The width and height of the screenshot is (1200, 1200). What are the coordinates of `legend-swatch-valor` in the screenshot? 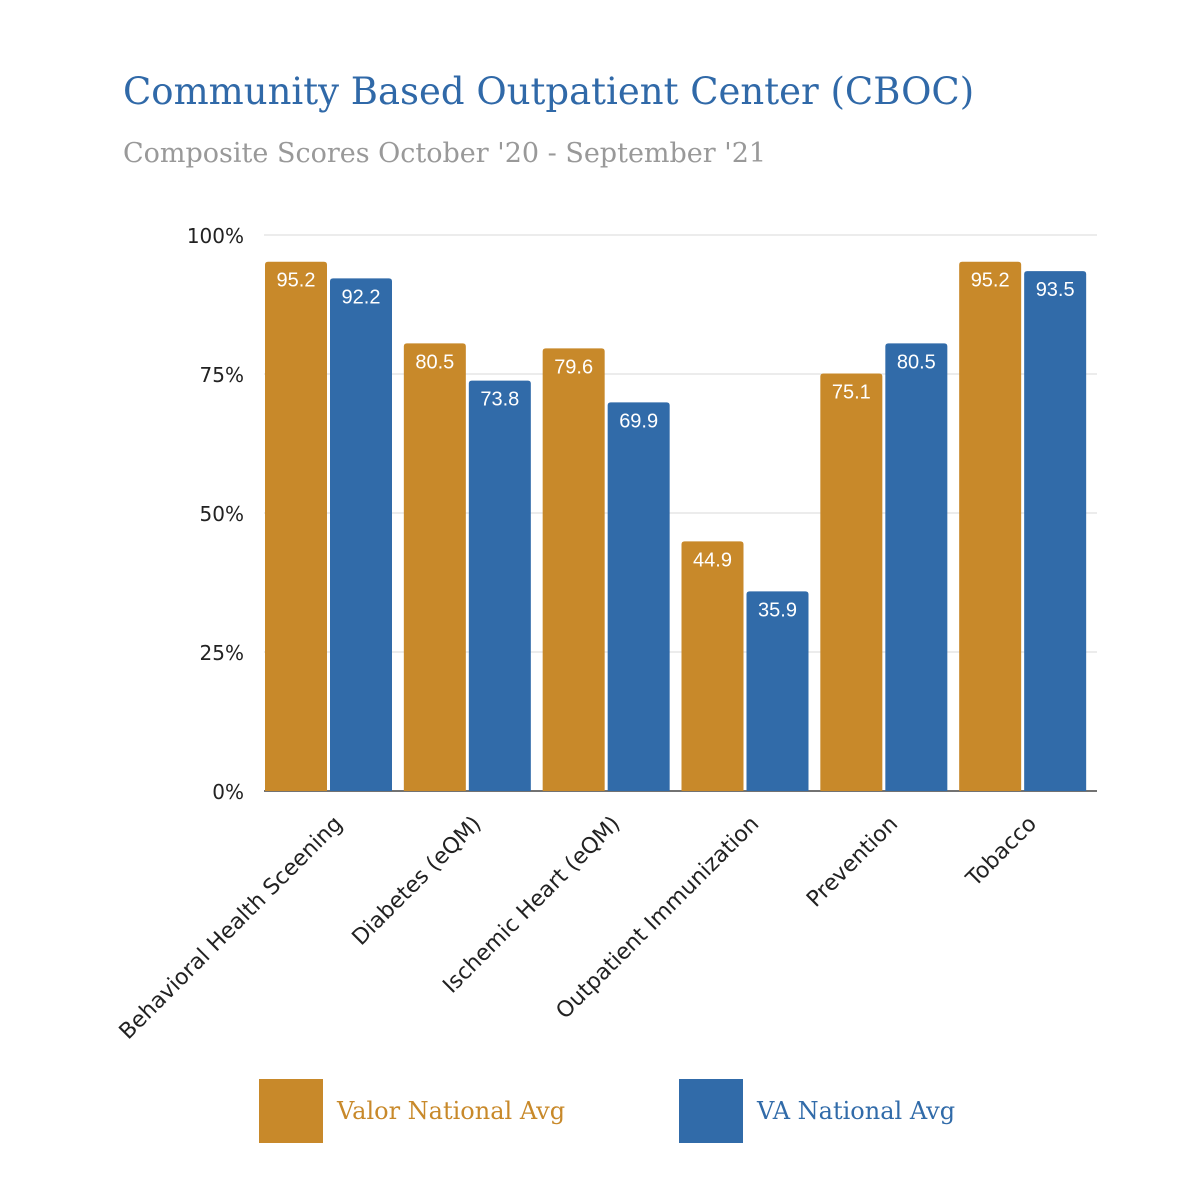 It's located at (291, 1111).